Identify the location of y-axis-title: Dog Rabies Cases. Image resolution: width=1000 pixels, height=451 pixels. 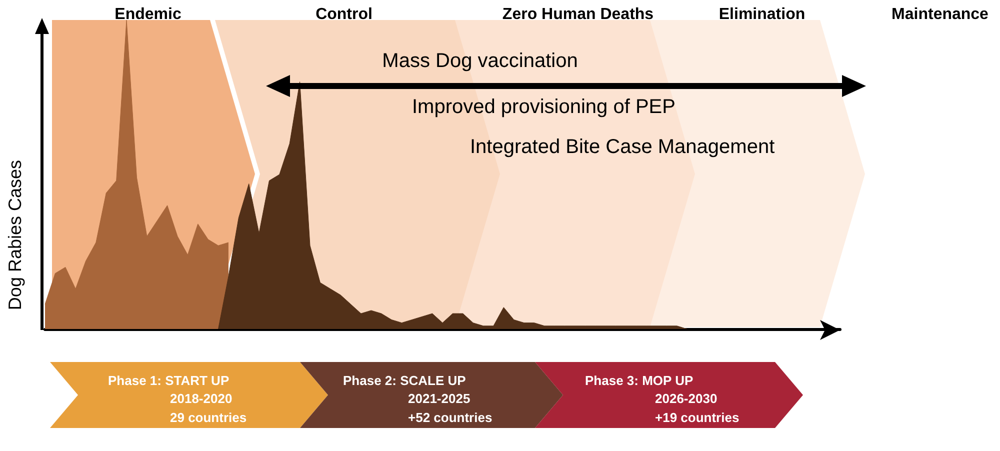
(15, 235).